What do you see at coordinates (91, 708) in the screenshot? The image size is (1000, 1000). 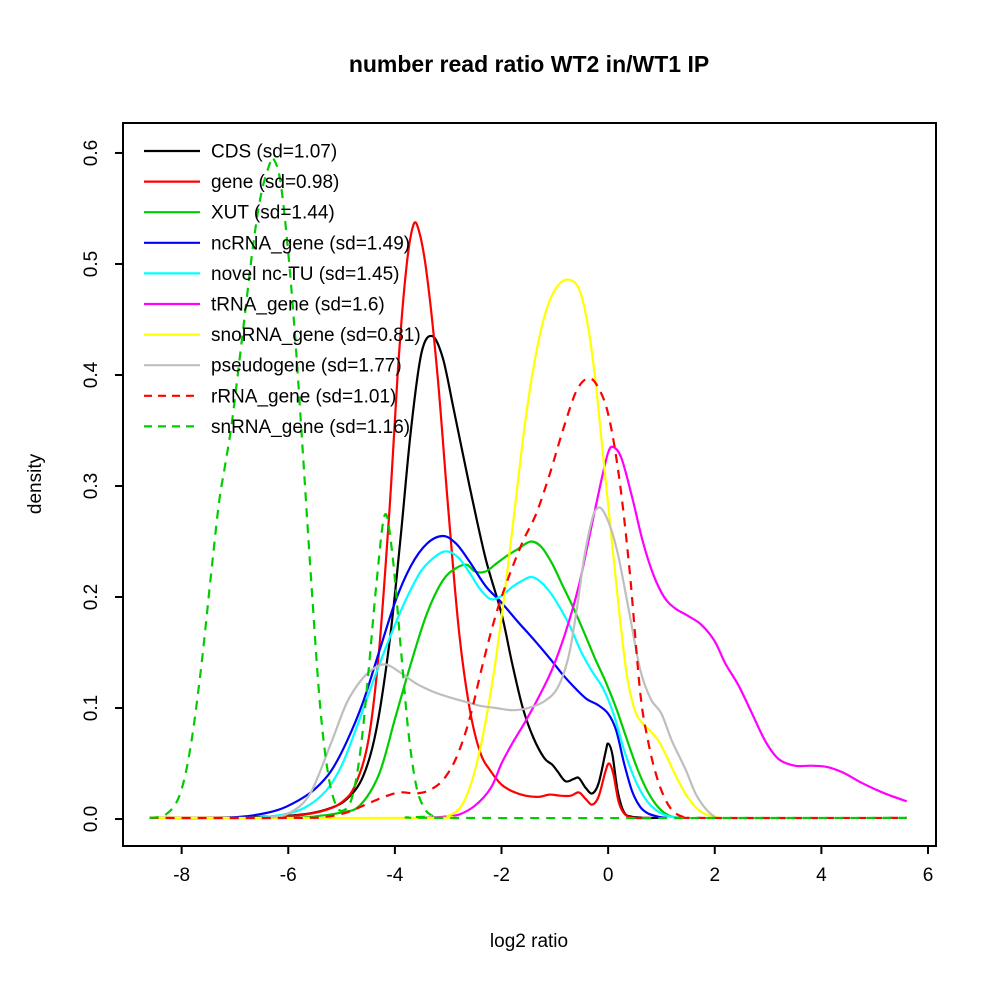 I see `y-tick-label: 0.1` at bounding box center [91, 708].